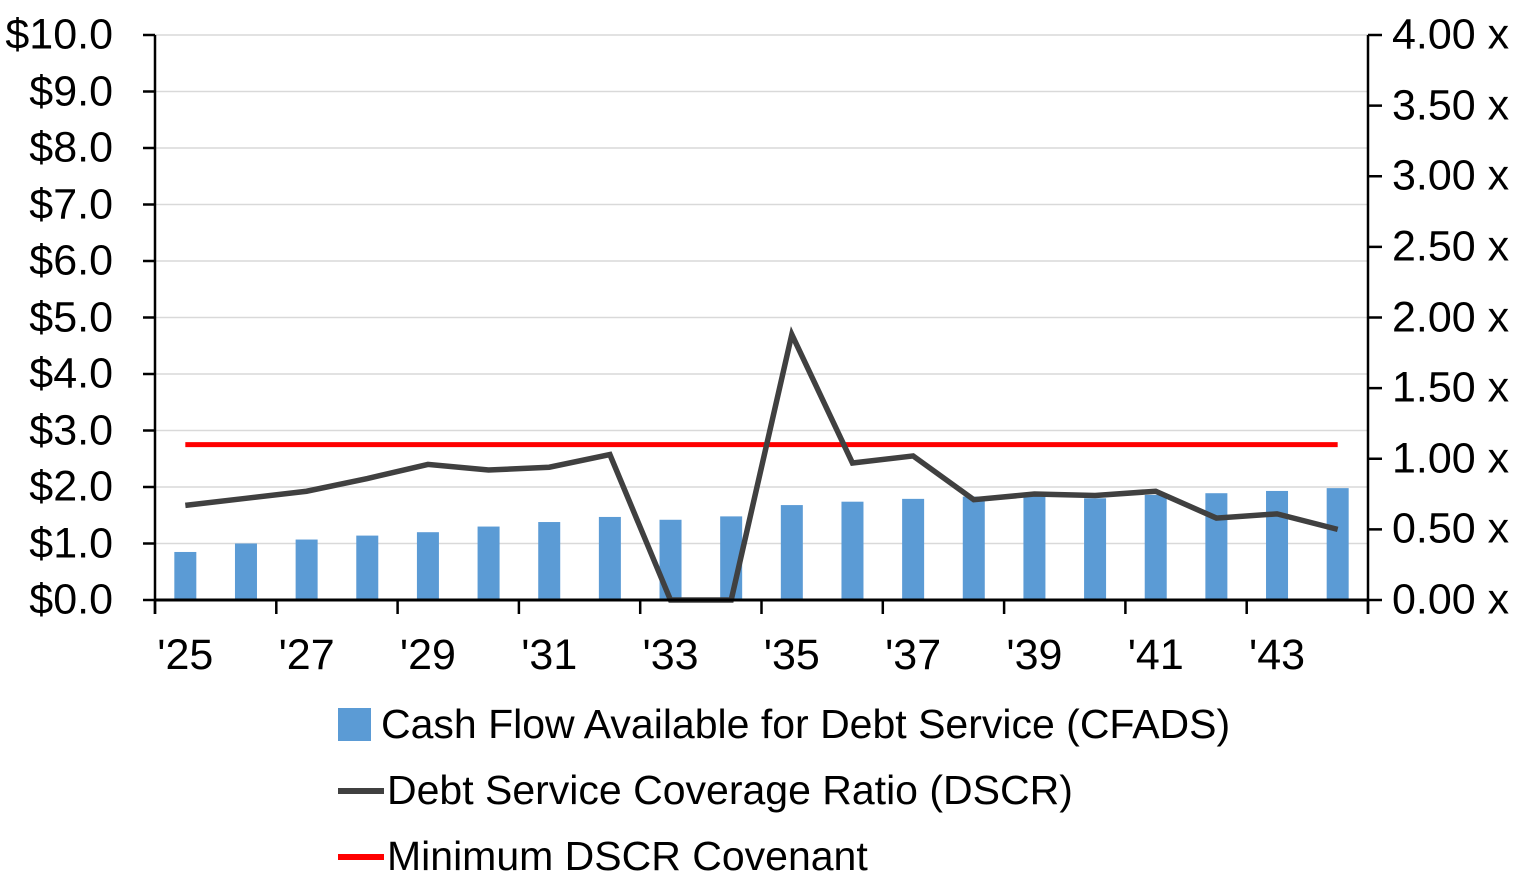  I want to click on left-axis-label: $5.0, so click(71, 317).